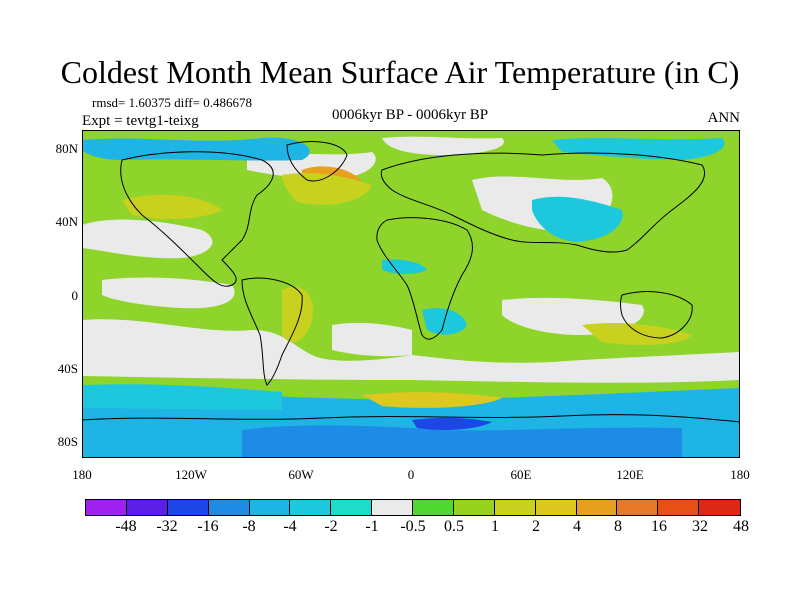  What do you see at coordinates (724, 118) in the screenshot?
I see `season-label: ANN` at bounding box center [724, 118].